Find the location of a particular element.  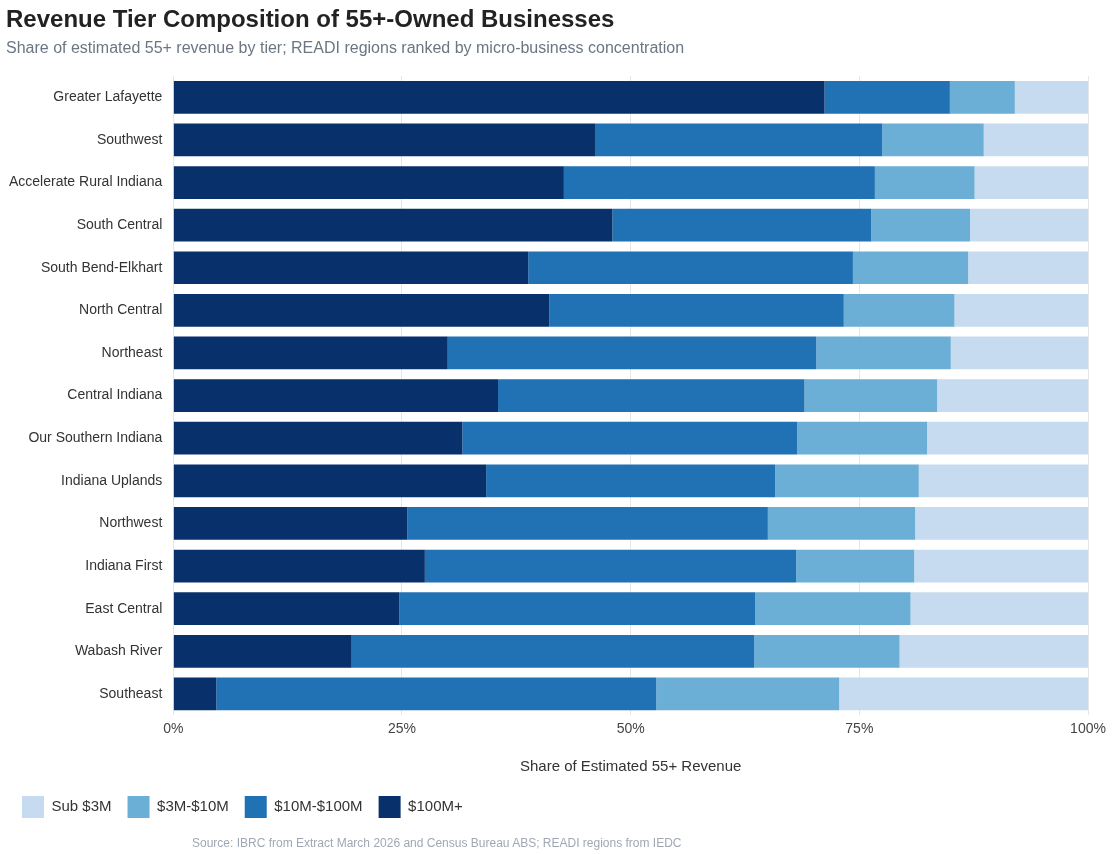

legend-label: $10M-$100M is located at coordinates (318, 806).